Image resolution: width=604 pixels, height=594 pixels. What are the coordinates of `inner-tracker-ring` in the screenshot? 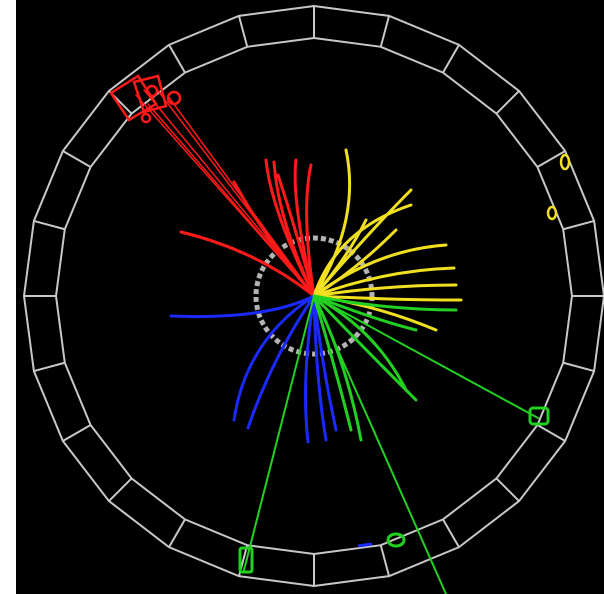 It's located at (314, 296).